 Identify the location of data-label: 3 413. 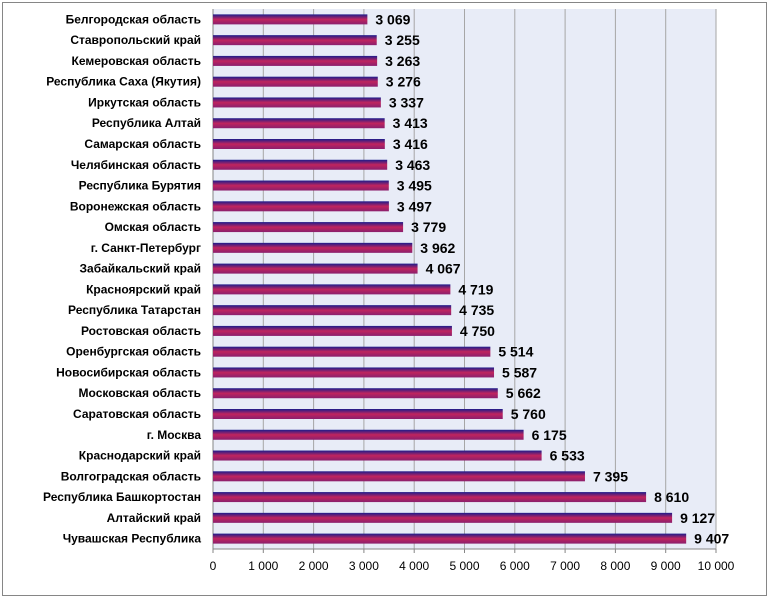
(410, 123).